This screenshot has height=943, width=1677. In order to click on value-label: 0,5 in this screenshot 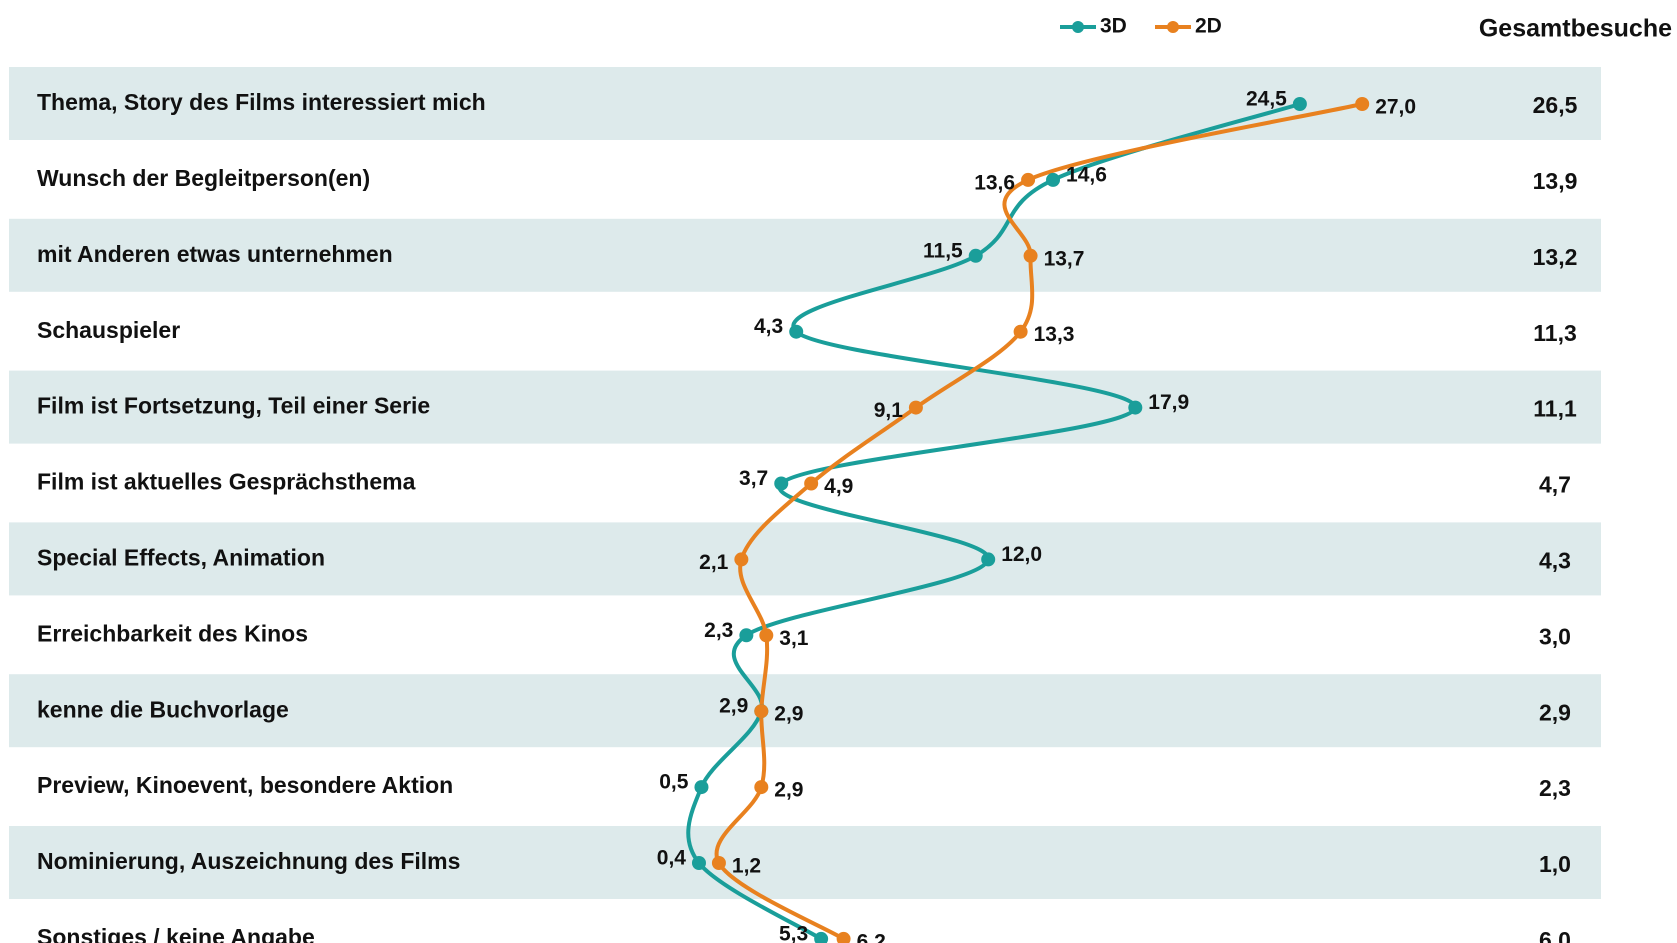, I will do `click(674, 782)`.